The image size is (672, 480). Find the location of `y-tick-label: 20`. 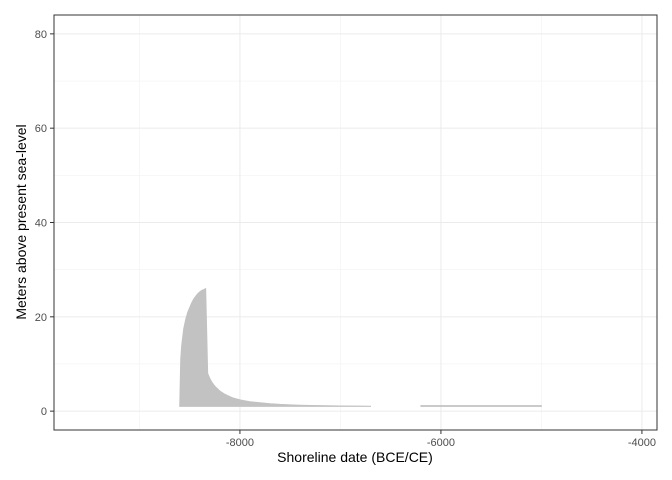

y-tick-label: 20 is located at coordinates (41, 318).